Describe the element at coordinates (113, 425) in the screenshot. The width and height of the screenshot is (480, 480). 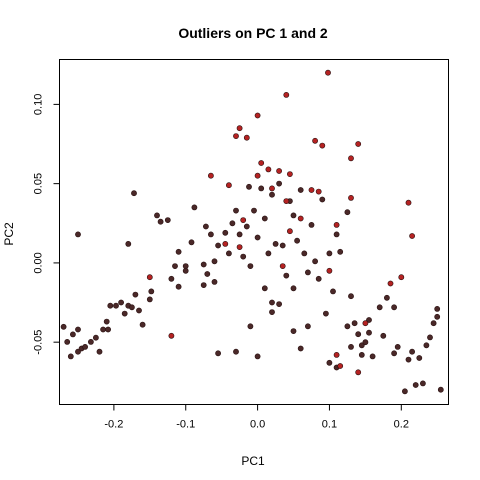
I see `x-tick-label: -0.2` at that location.